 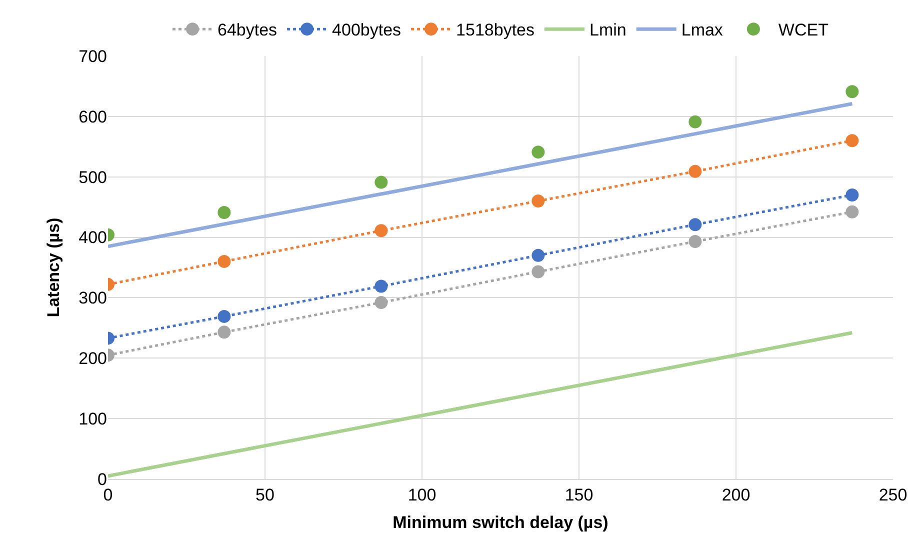 I want to click on y-axis-title: Latency (µs), so click(x=54, y=268).